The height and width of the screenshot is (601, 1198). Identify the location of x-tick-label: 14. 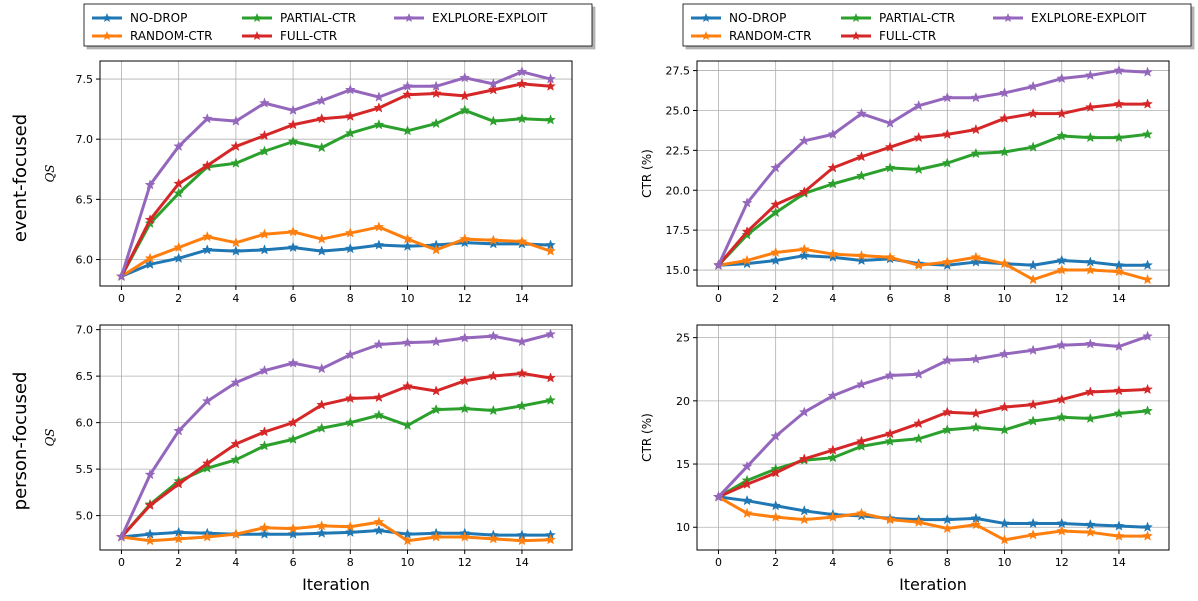
(522, 562).